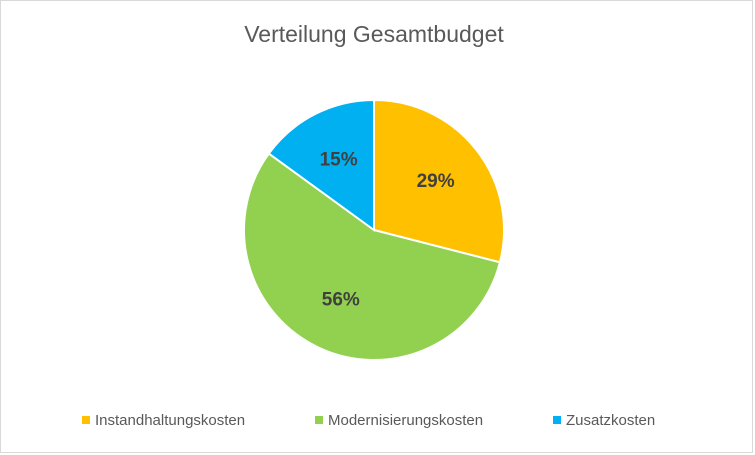 The image size is (755, 455). Describe the element at coordinates (341, 300) in the screenshot. I see `data-label: 56%` at that location.